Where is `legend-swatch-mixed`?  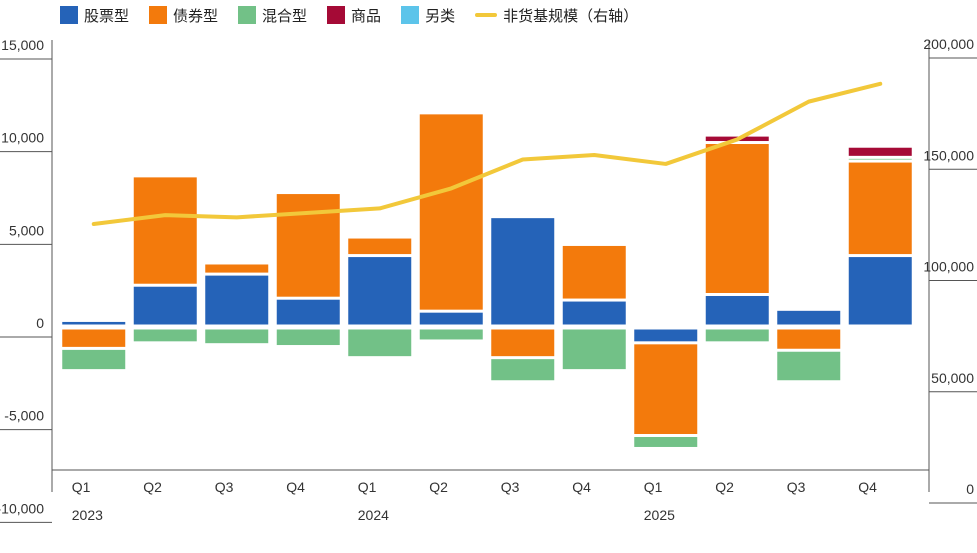
legend-swatch-mixed is located at coordinates (247, 15).